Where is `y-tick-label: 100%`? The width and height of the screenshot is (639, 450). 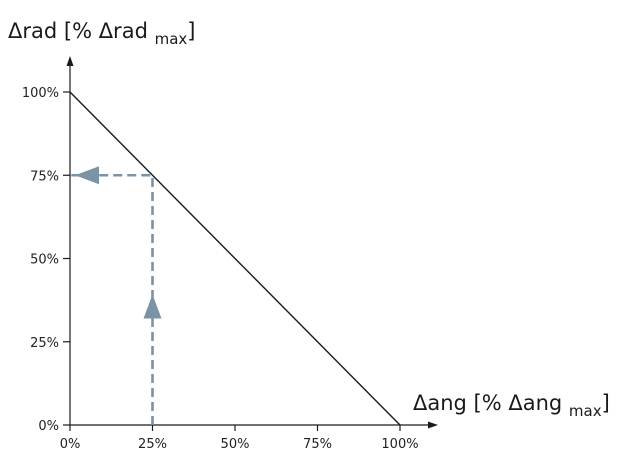 y-tick-label: 100% is located at coordinates (40, 93).